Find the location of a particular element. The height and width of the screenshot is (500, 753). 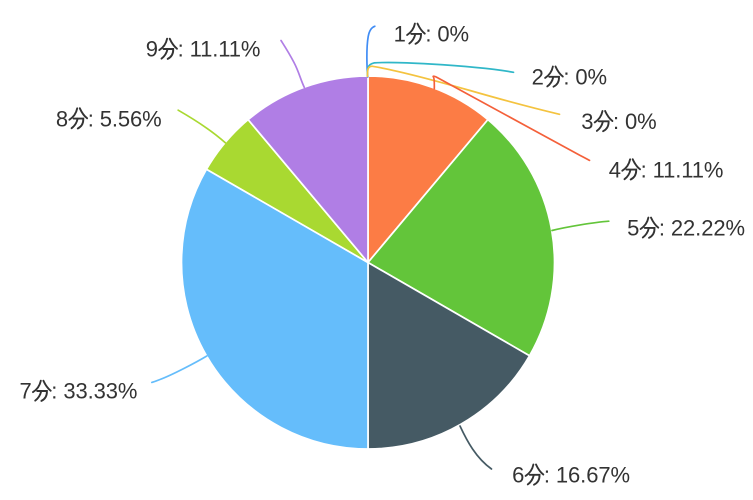

svg-text: 7 is located at coordinates (26, 391).